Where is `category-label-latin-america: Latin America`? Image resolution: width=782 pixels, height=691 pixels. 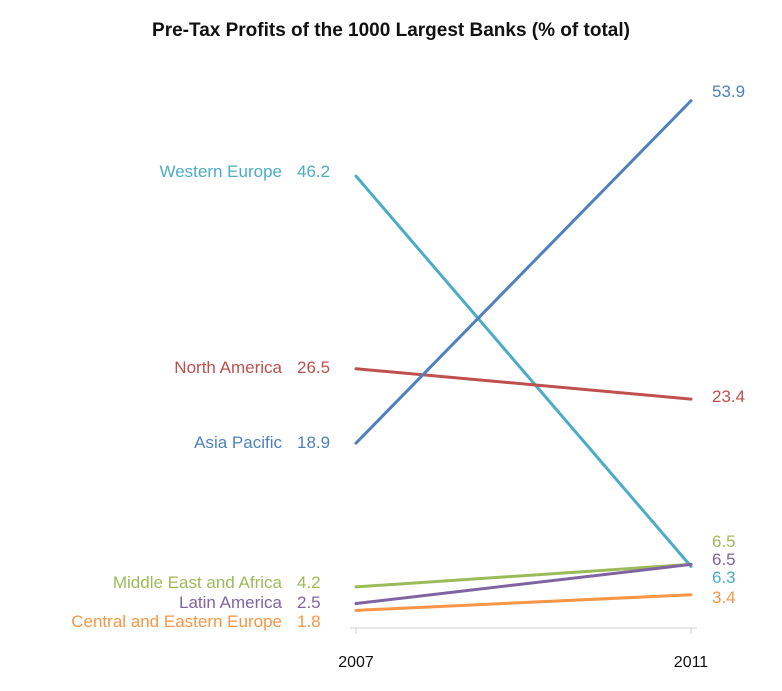 category-label-latin-america: Latin America is located at coordinates (231, 602).